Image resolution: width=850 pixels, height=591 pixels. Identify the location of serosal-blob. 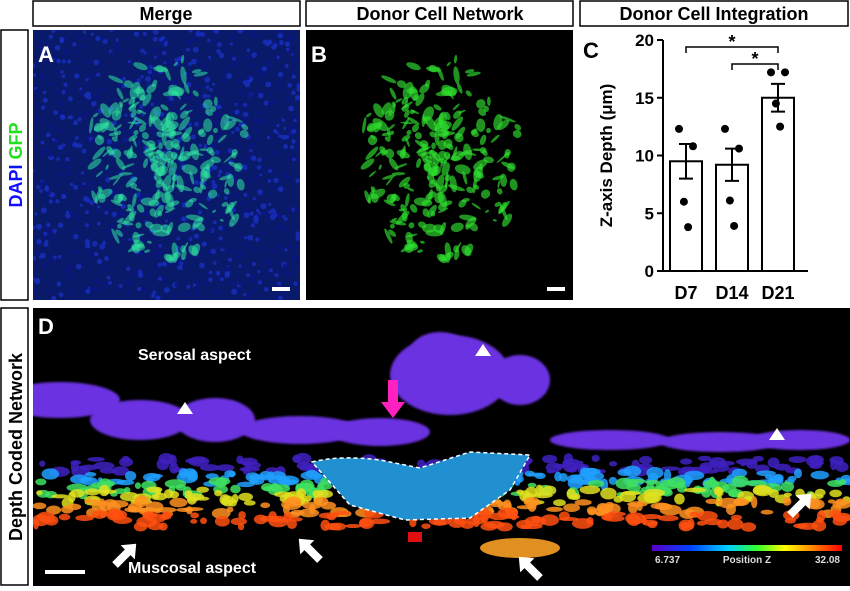
(720, 442).